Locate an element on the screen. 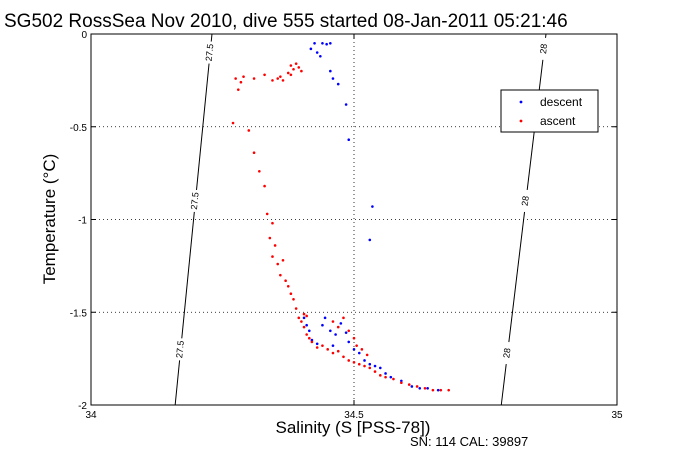  contour-label: 28 is located at coordinates (506, 352).